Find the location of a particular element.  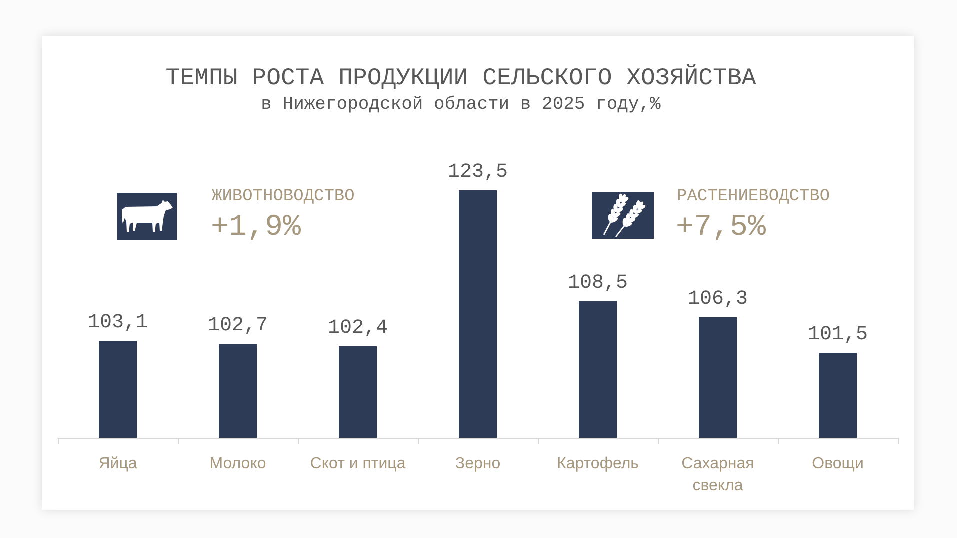

x-tick-label: Скот и птица is located at coordinates (358, 464).